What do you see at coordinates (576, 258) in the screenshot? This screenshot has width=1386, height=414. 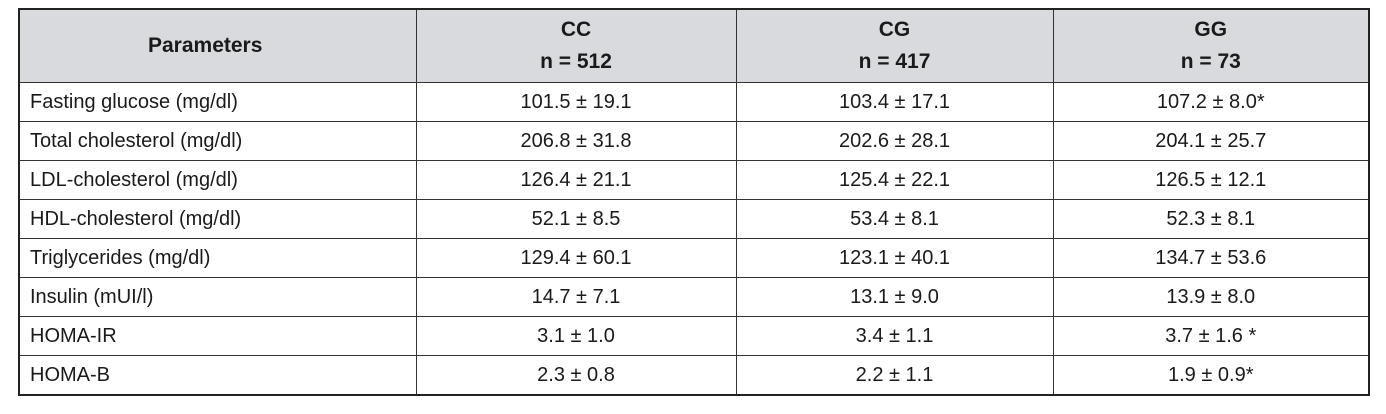 I see `value-cell: 129.4 ± 60.1` at bounding box center [576, 258].